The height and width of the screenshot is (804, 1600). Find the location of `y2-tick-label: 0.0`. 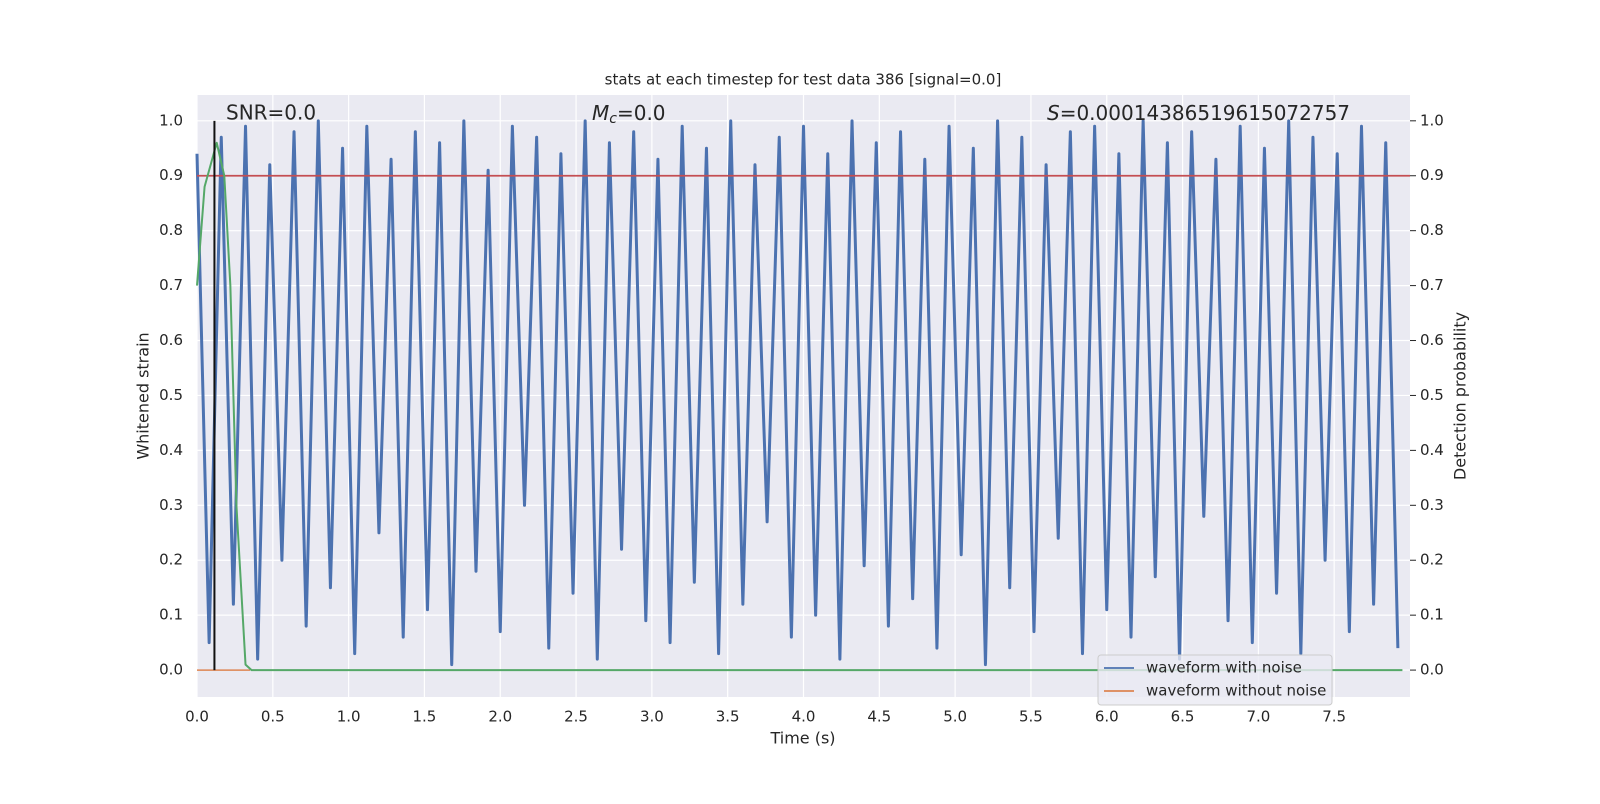

y2-tick-label: 0.0 is located at coordinates (1432, 670).